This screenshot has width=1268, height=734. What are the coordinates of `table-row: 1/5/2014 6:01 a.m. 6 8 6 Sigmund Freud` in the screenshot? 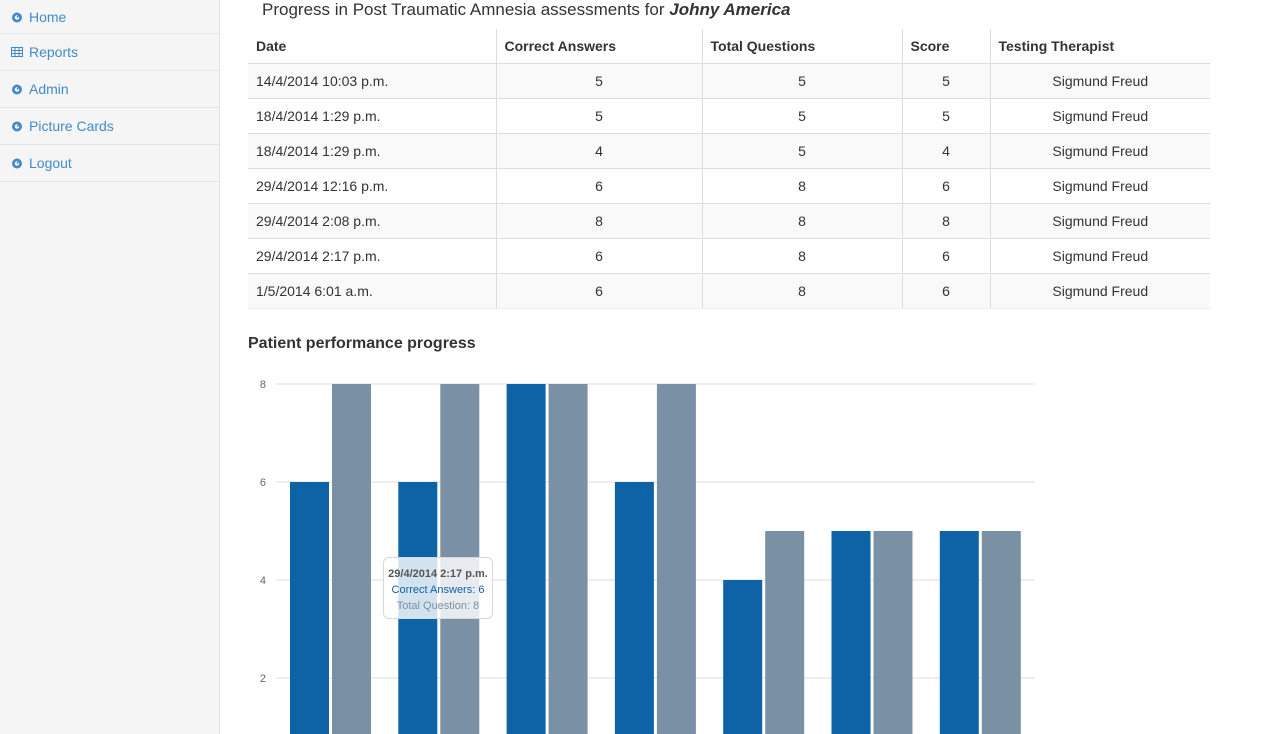 It's located at (729, 290).